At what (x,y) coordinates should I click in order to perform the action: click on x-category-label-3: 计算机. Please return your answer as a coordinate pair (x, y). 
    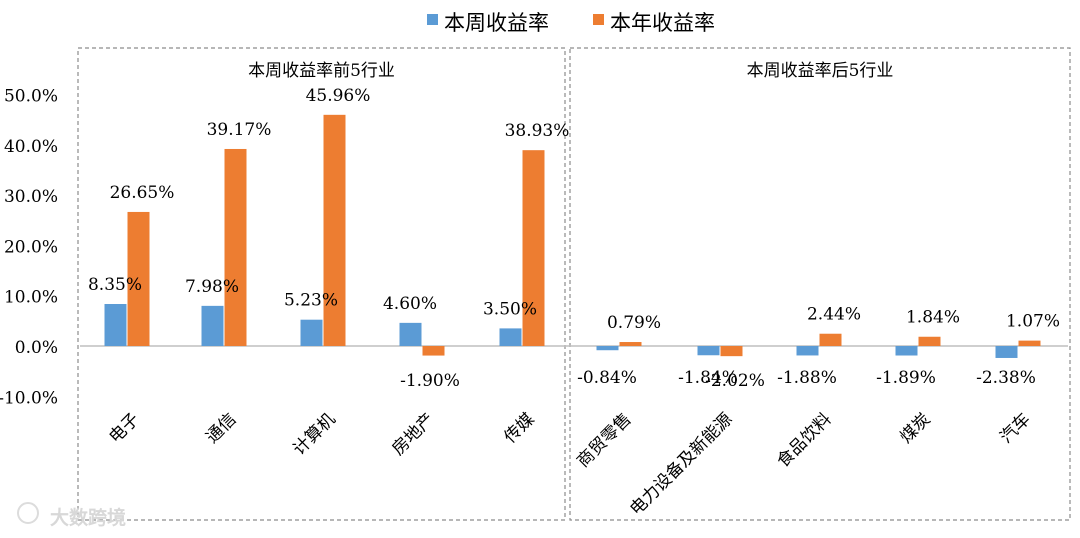
    Looking at the image, I should click on (314, 434).